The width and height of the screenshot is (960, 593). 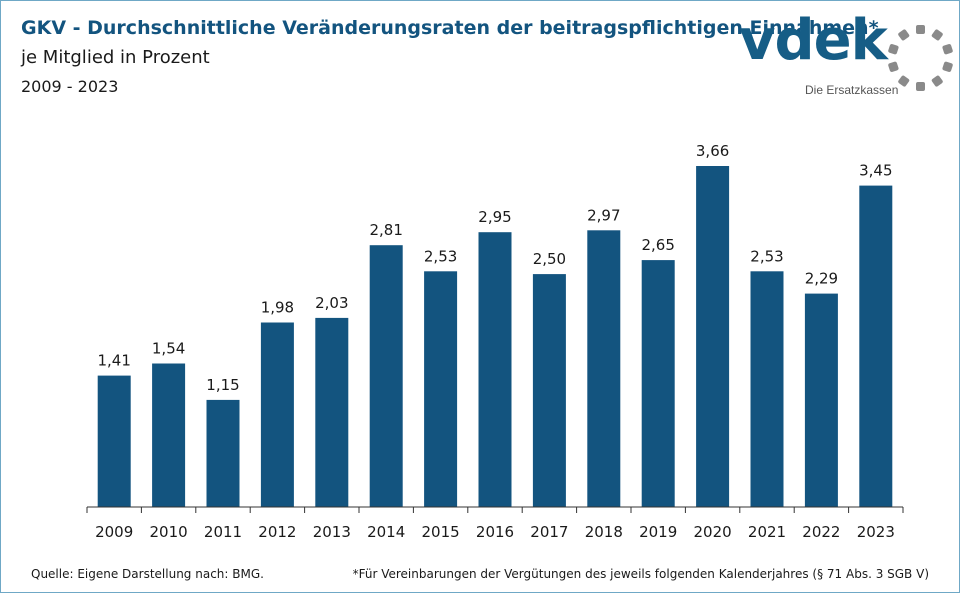 What do you see at coordinates (713, 532) in the screenshot?
I see `x-tick-label: 2020` at bounding box center [713, 532].